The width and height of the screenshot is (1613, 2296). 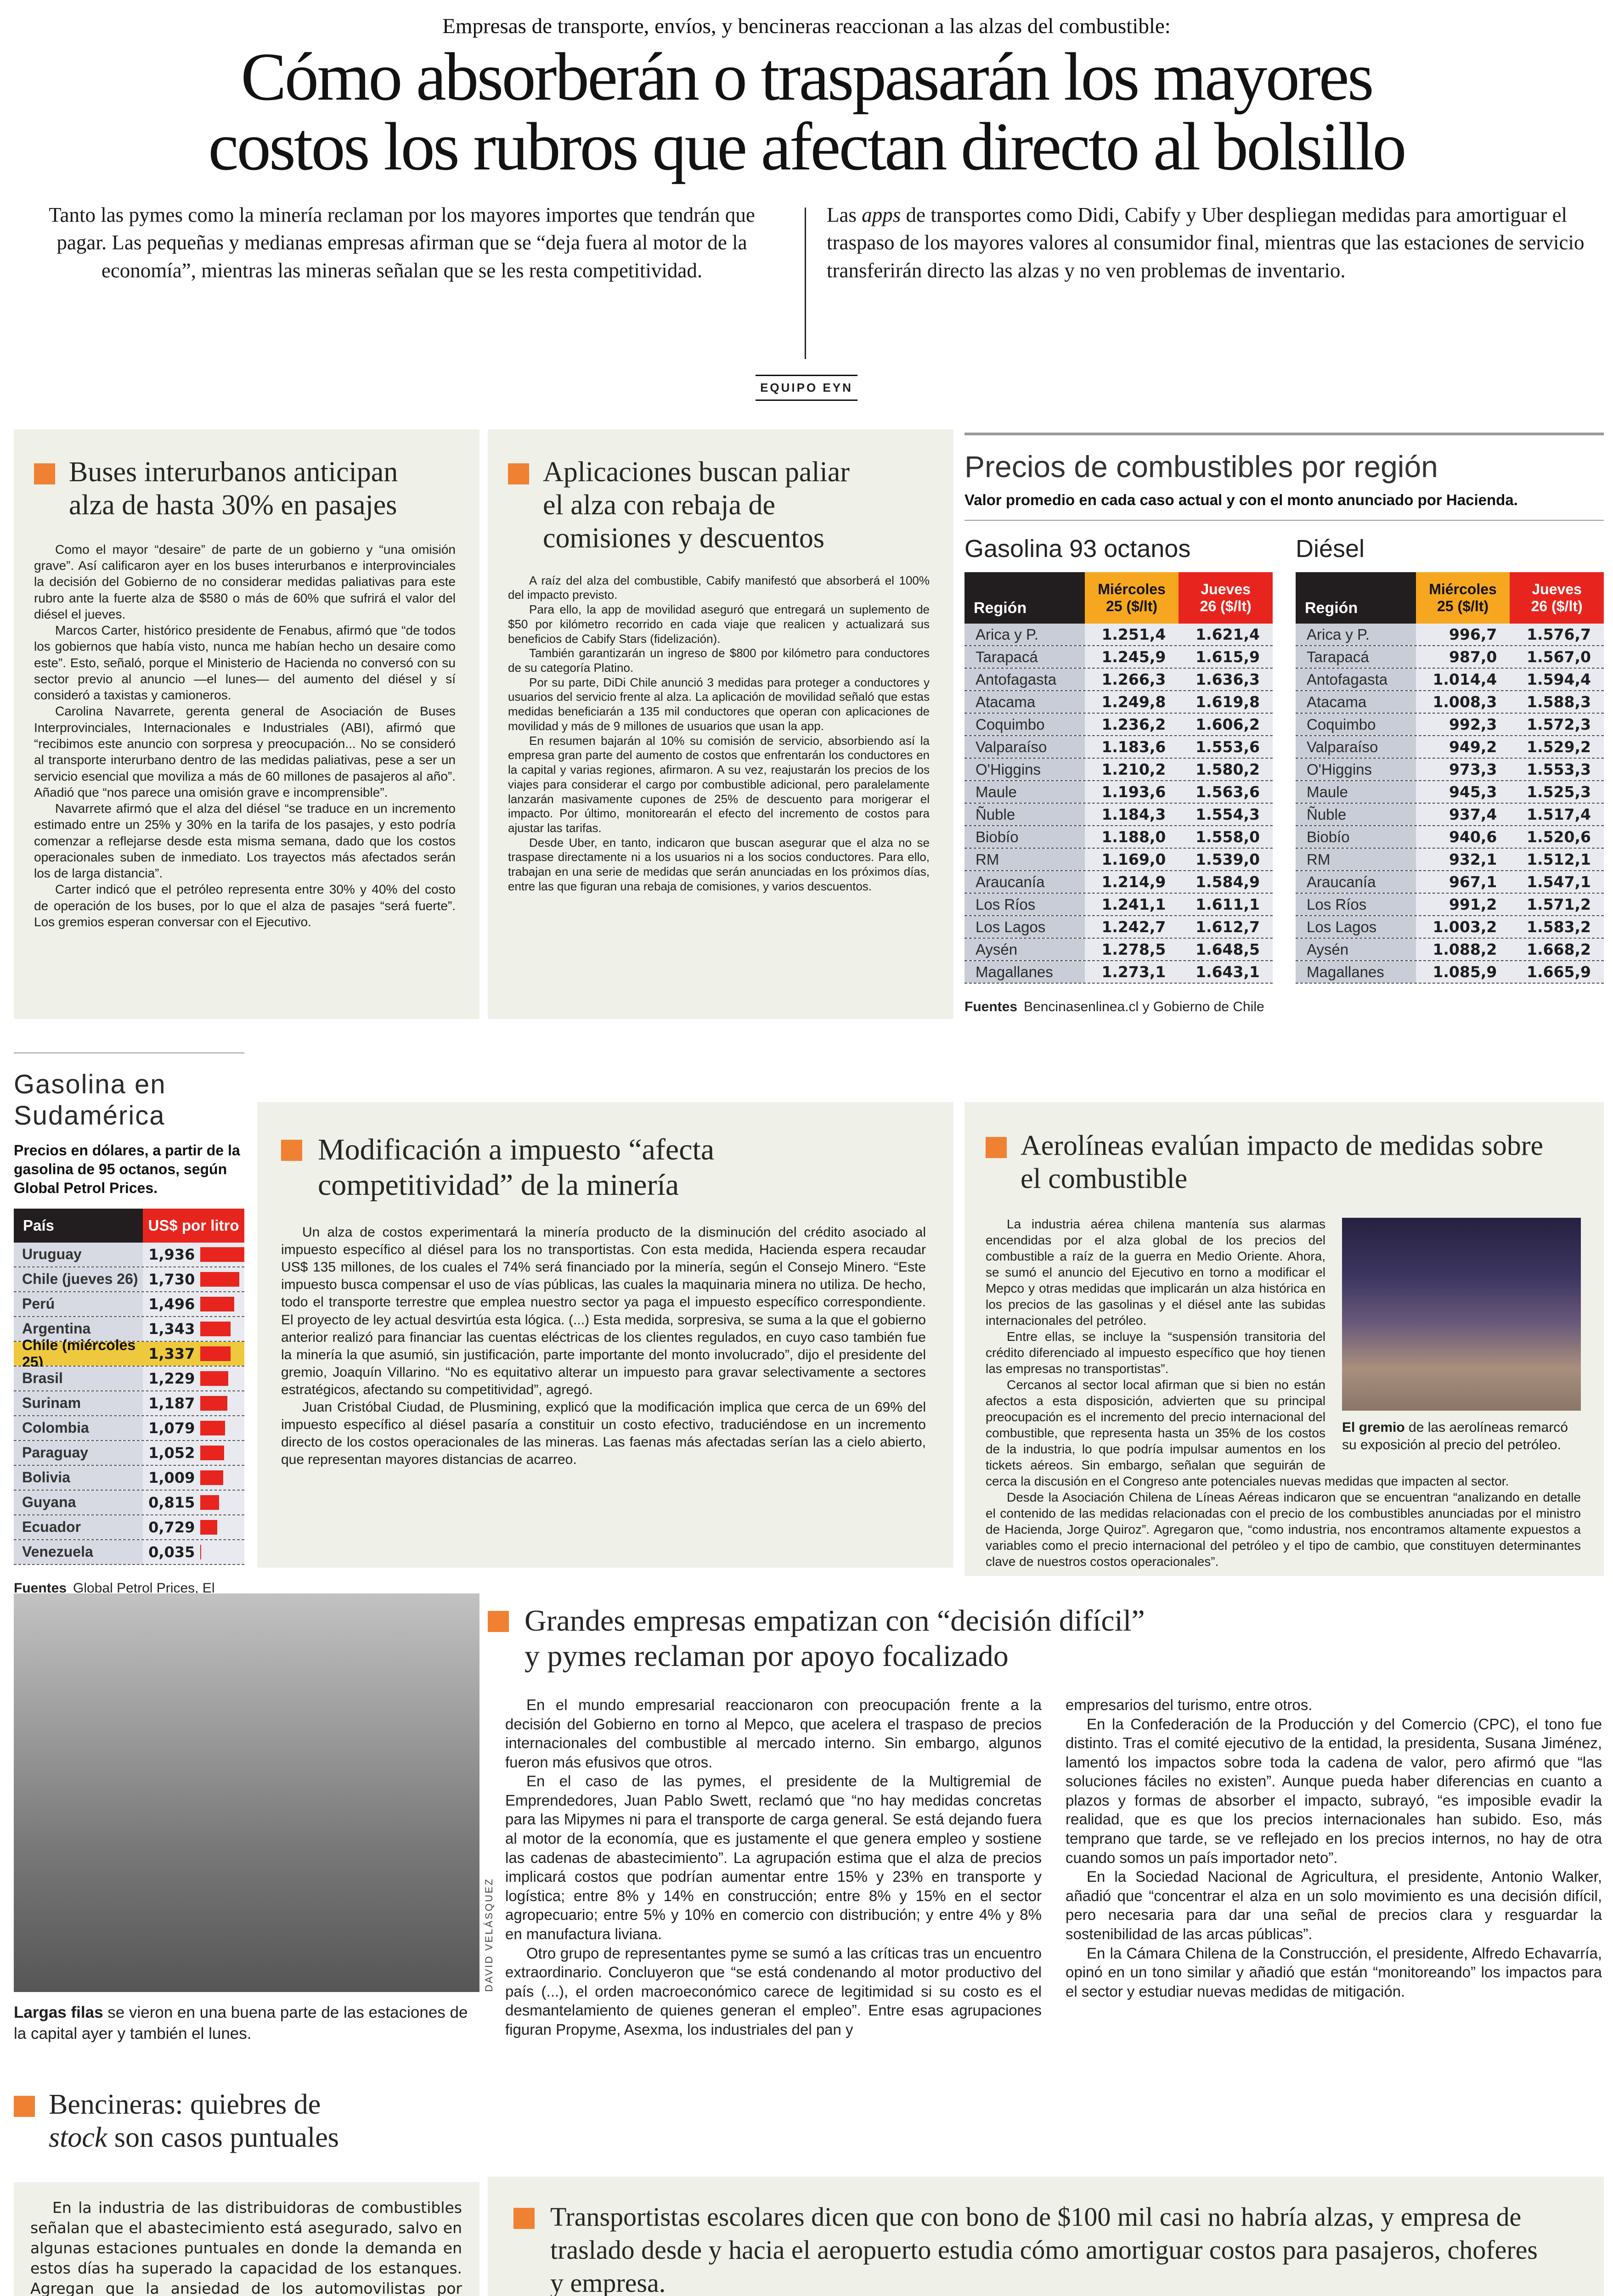 I want to click on title-line: Bencineras: quiebres de, so click(x=185, y=2104).